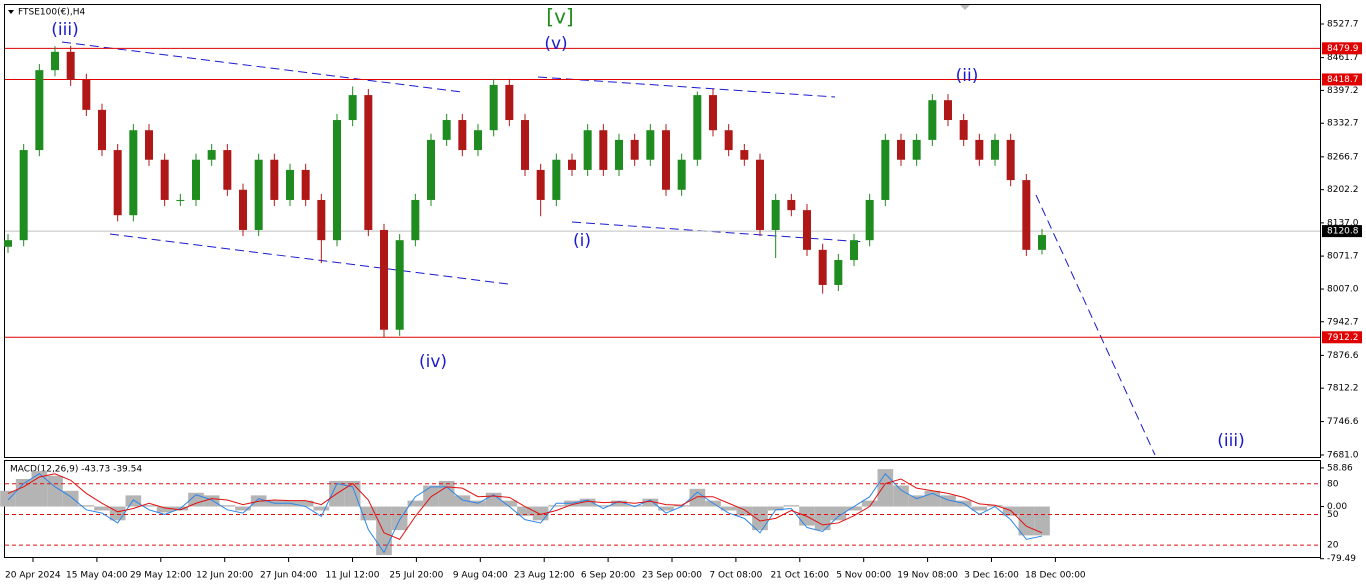 The image size is (1366, 588). Describe the element at coordinates (863, 576) in the screenshot. I see `x-tick-label: 5 Nov 00:00` at that location.